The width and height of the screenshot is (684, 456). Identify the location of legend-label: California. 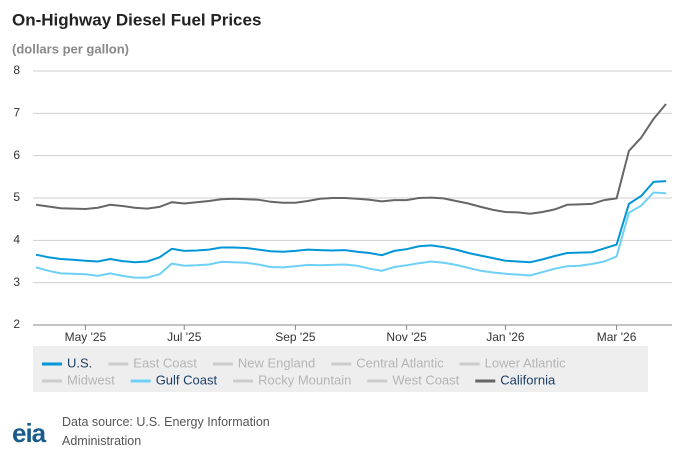
(528, 379).